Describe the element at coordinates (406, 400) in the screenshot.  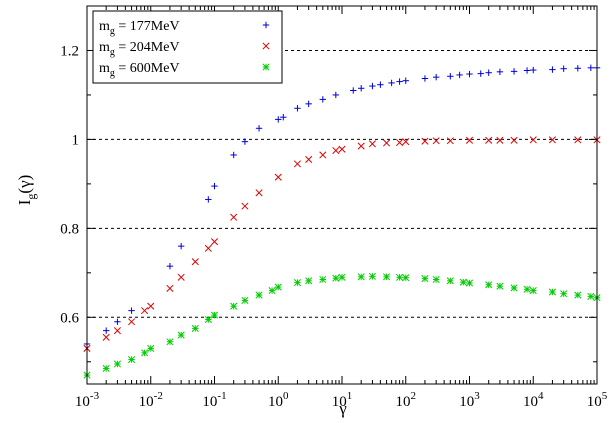
I see `x-tick-label: 10²` at that location.